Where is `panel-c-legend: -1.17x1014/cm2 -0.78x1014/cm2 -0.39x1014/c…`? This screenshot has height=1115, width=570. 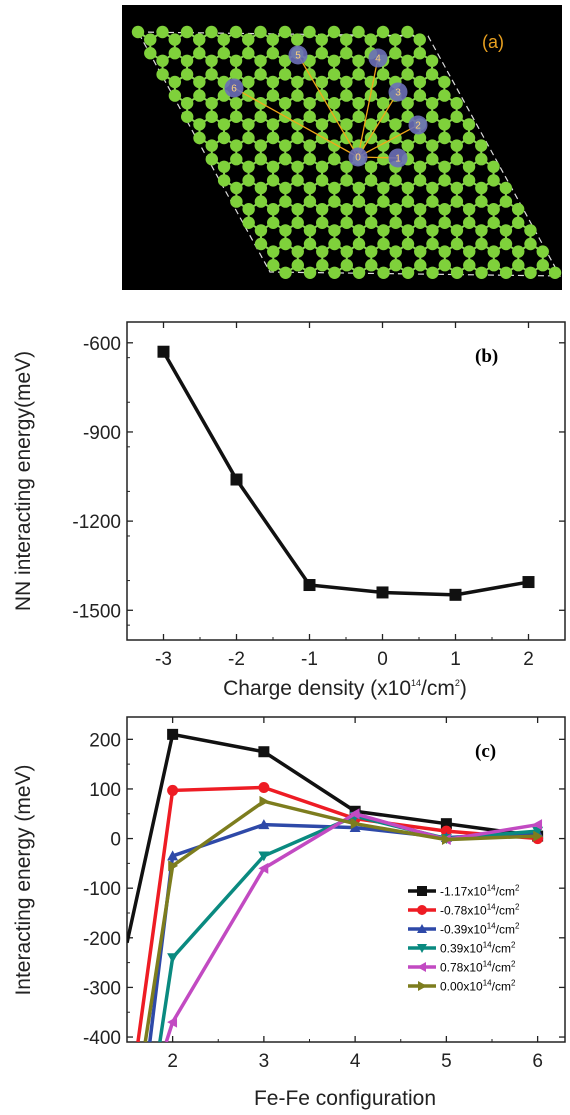 panel-c-legend: -1.17x1014/cm2 -0.78x1014/cm2 -0.39x1014/c… is located at coordinates (464, 939).